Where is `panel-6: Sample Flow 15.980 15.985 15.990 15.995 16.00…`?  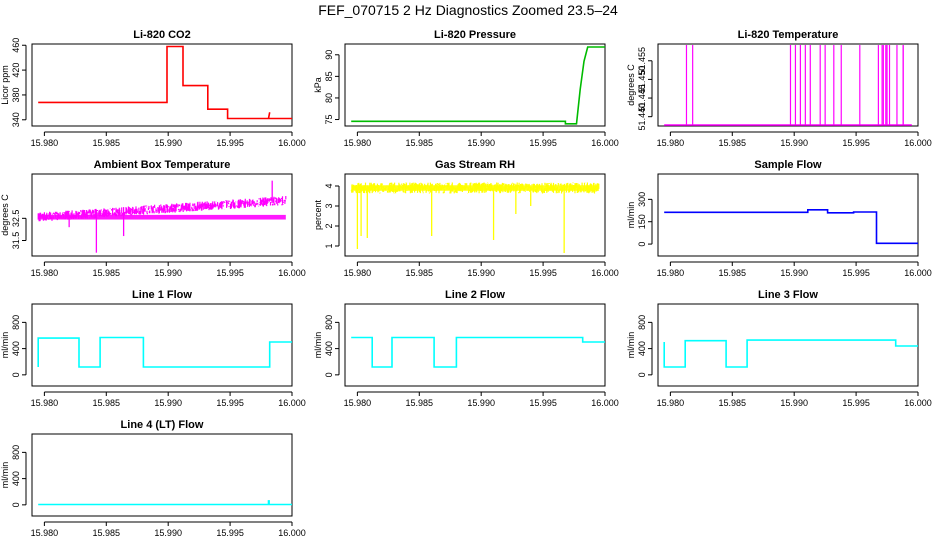 panel-6: Sample Flow 15.980 15.985 15.990 15.995 16.00… is located at coordinates (779, 218).